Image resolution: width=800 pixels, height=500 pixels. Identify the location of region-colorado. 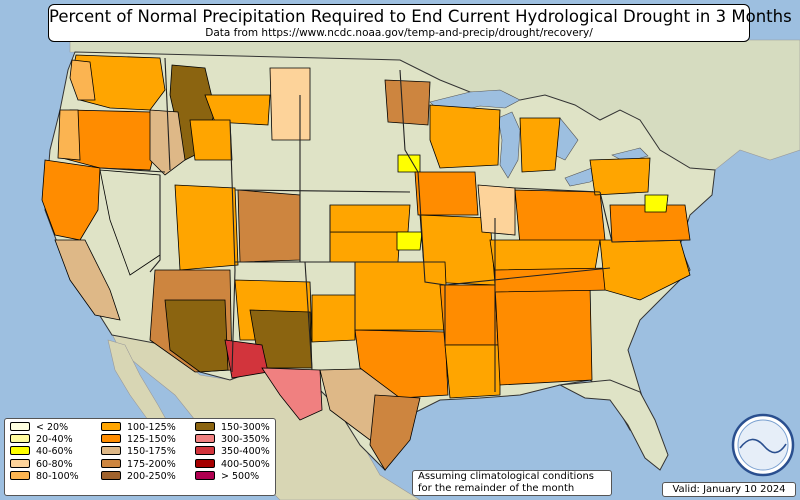
(269, 226).